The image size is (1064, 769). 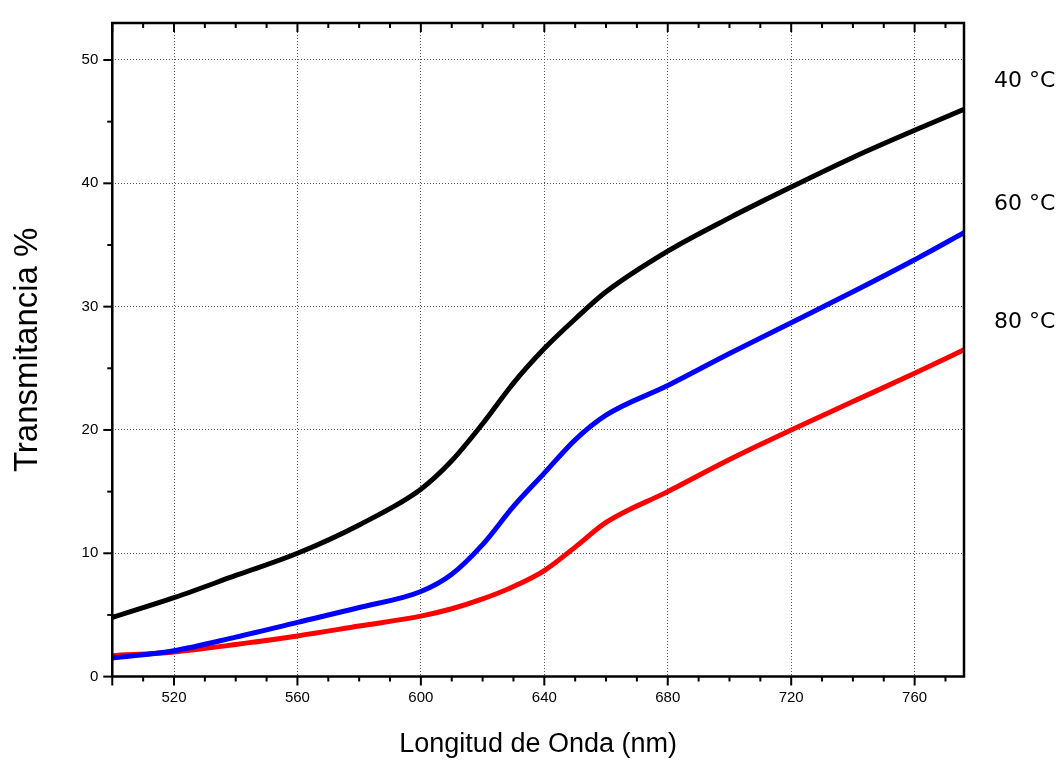 I want to click on x-tick-label: 560, so click(x=297, y=696).